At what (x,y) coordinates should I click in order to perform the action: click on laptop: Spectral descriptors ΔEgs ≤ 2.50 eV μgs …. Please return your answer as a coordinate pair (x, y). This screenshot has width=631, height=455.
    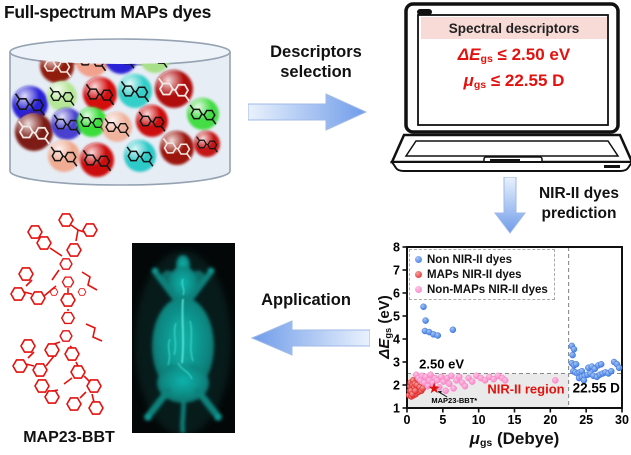
    Looking at the image, I should click on (510, 88).